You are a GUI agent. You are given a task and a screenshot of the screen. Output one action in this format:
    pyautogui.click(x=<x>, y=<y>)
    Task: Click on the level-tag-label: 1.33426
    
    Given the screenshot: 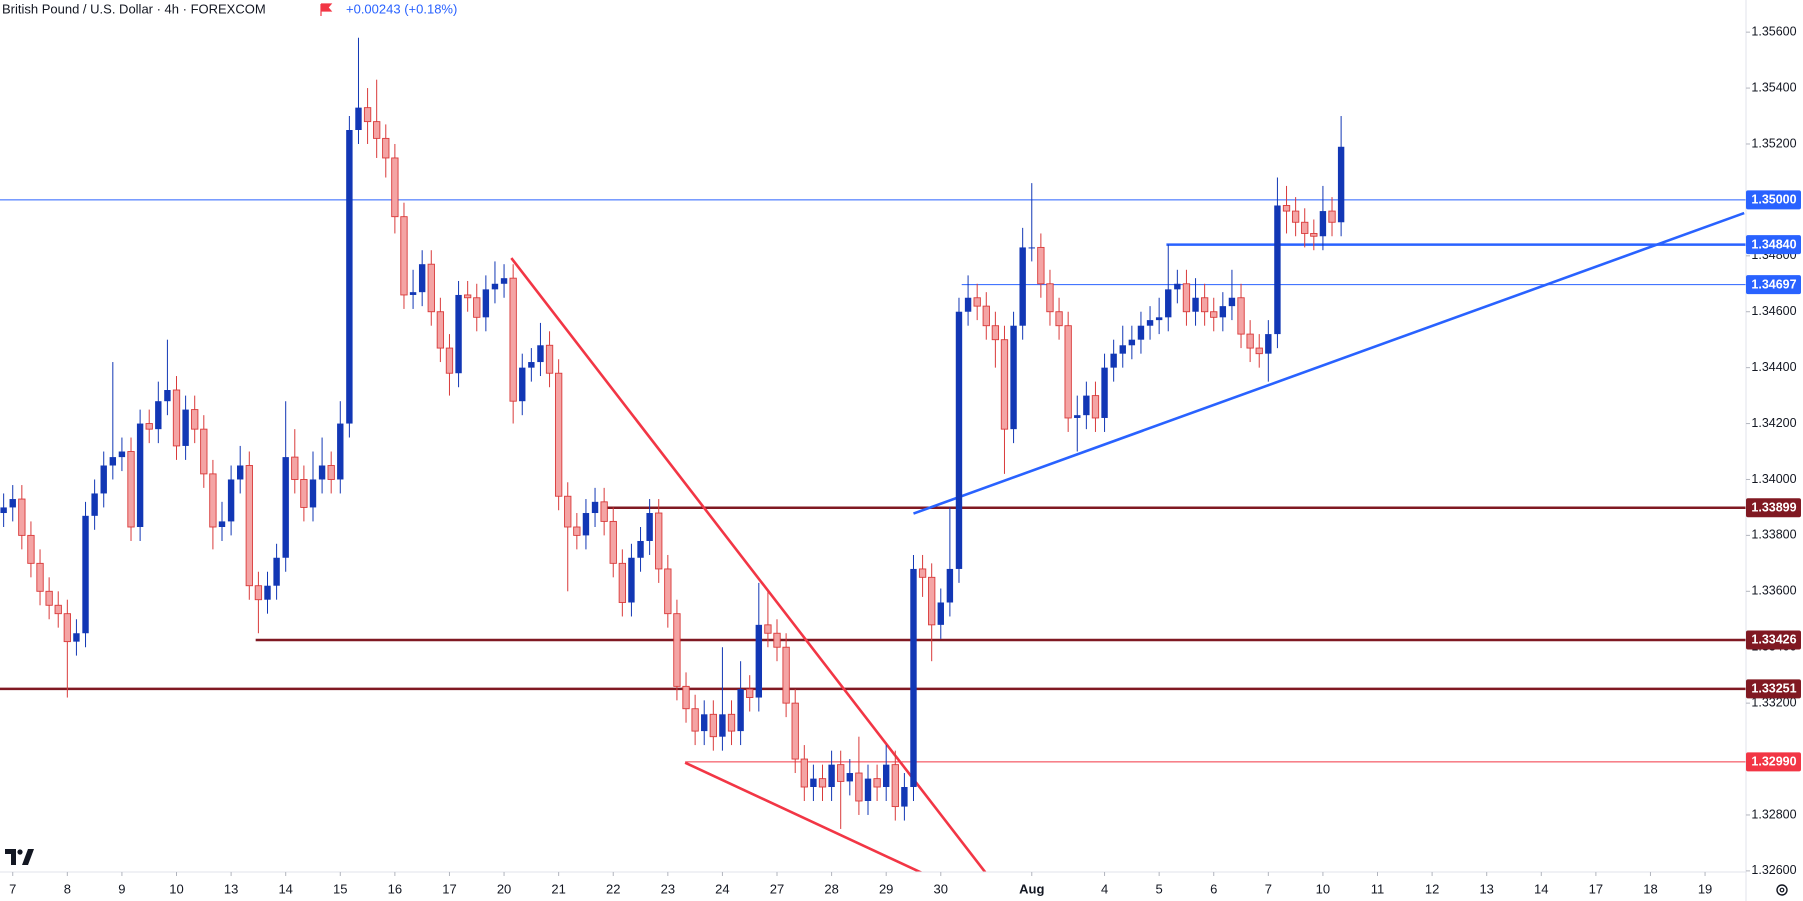 What is the action you would take?
    pyautogui.click(x=1773, y=640)
    